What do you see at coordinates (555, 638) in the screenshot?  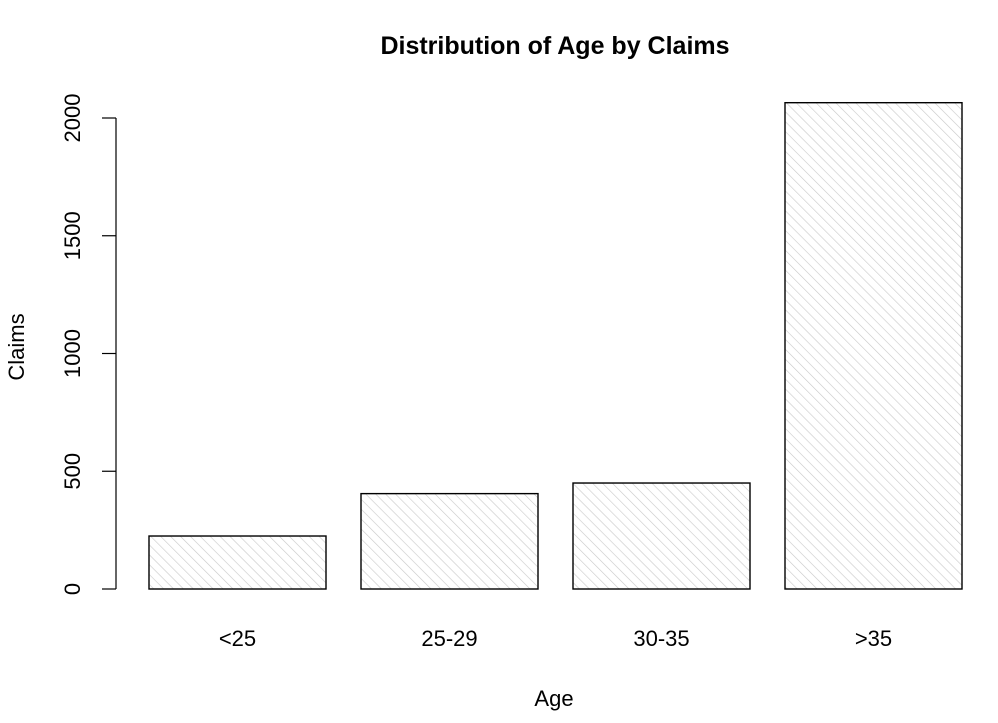 I see `x-tick-labels: <25 25-29 30-35 >35` at bounding box center [555, 638].